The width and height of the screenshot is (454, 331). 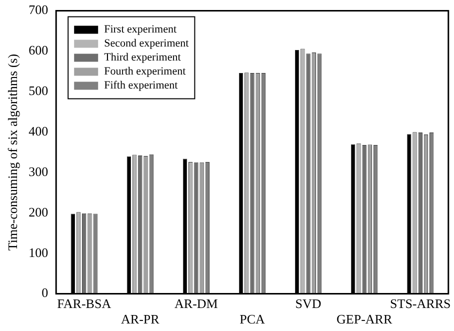 What do you see at coordinates (308, 304) in the screenshot?
I see `x-tick-label: SVD` at bounding box center [308, 304].